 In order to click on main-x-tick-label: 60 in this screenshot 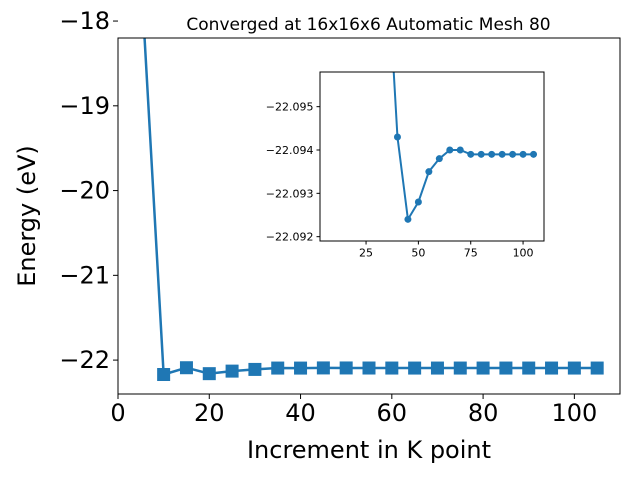, I will do `click(392, 413)`.